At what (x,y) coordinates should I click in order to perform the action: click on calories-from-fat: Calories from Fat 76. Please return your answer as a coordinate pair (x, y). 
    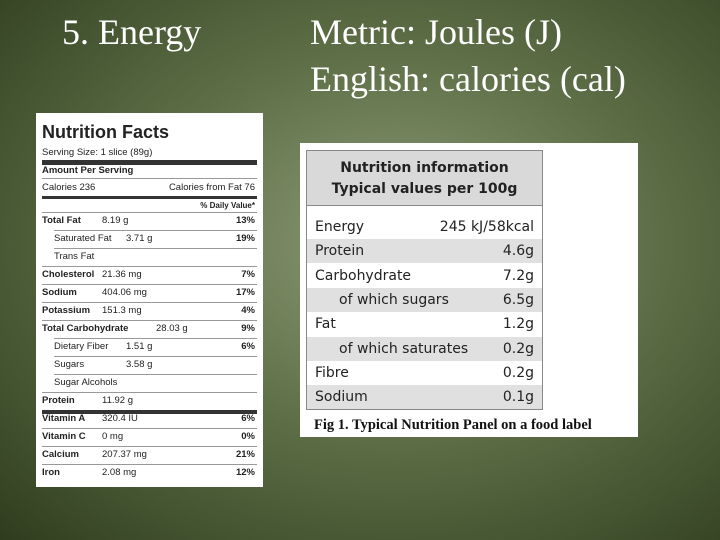
    Looking at the image, I should click on (211, 187).